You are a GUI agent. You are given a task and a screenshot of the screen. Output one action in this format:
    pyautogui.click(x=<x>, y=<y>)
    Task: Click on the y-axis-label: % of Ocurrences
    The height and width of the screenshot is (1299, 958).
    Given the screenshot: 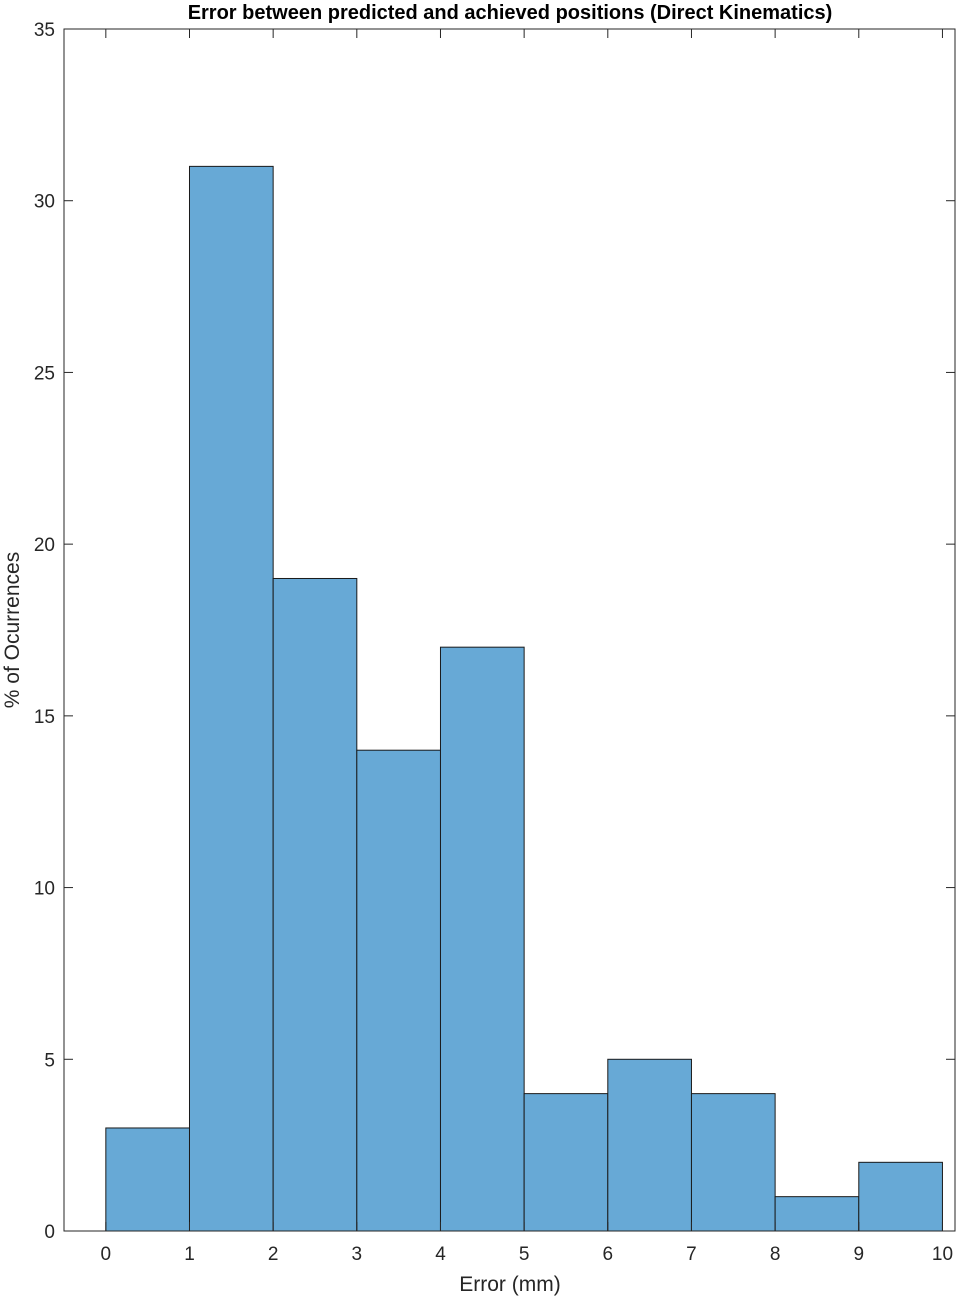 What is the action you would take?
    pyautogui.click(x=12, y=630)
    